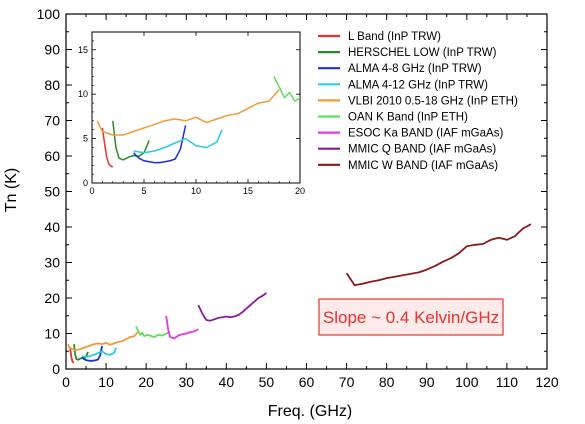 Image resolution: width=585 pixels, height=424 pixels. Describe the element at coordinates (248, 191) in the screenshot. I see `inset-x-tick-label: 15` at that location.